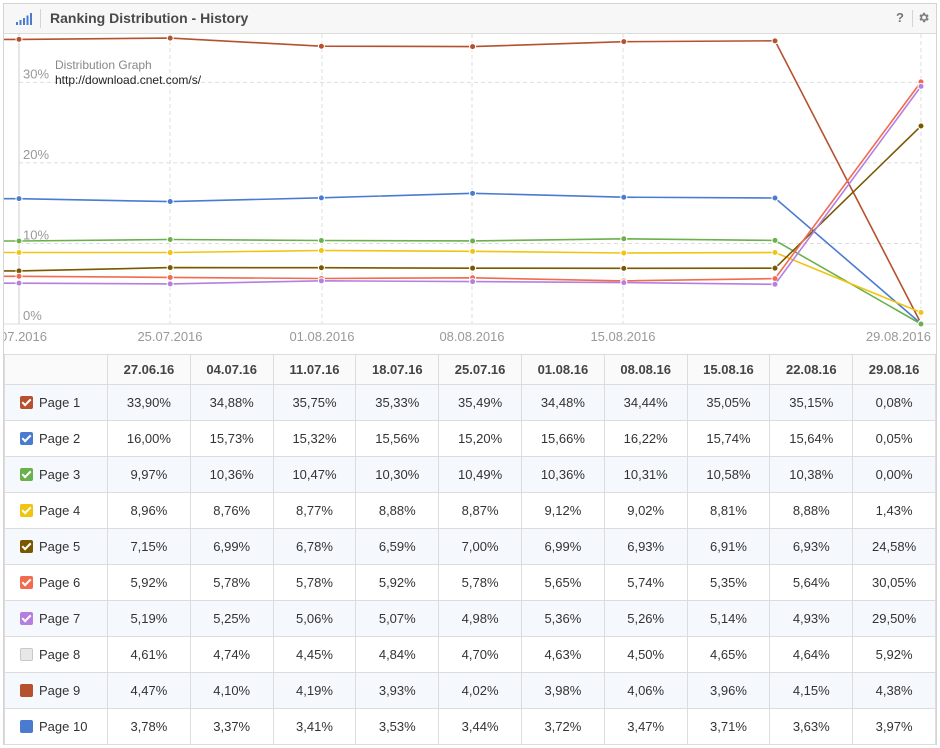  I want to click on value-cell: 8,96%, so click(149, 510).